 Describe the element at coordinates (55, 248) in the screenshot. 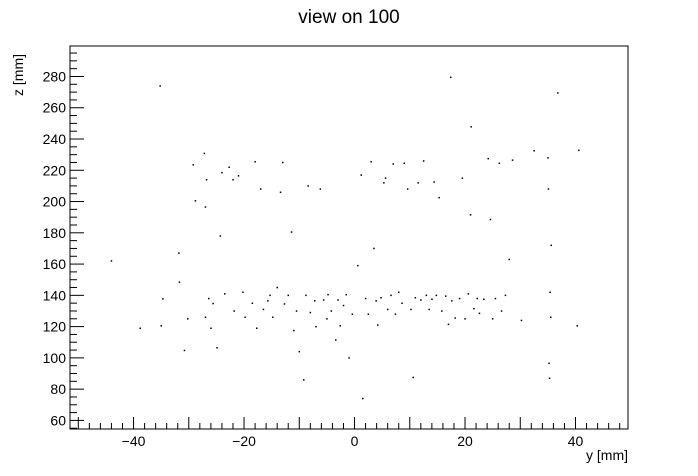

I see `y-axis-tick-labels: 60 80 100 120 140 160 180 200 220 240 260 280` at that location.